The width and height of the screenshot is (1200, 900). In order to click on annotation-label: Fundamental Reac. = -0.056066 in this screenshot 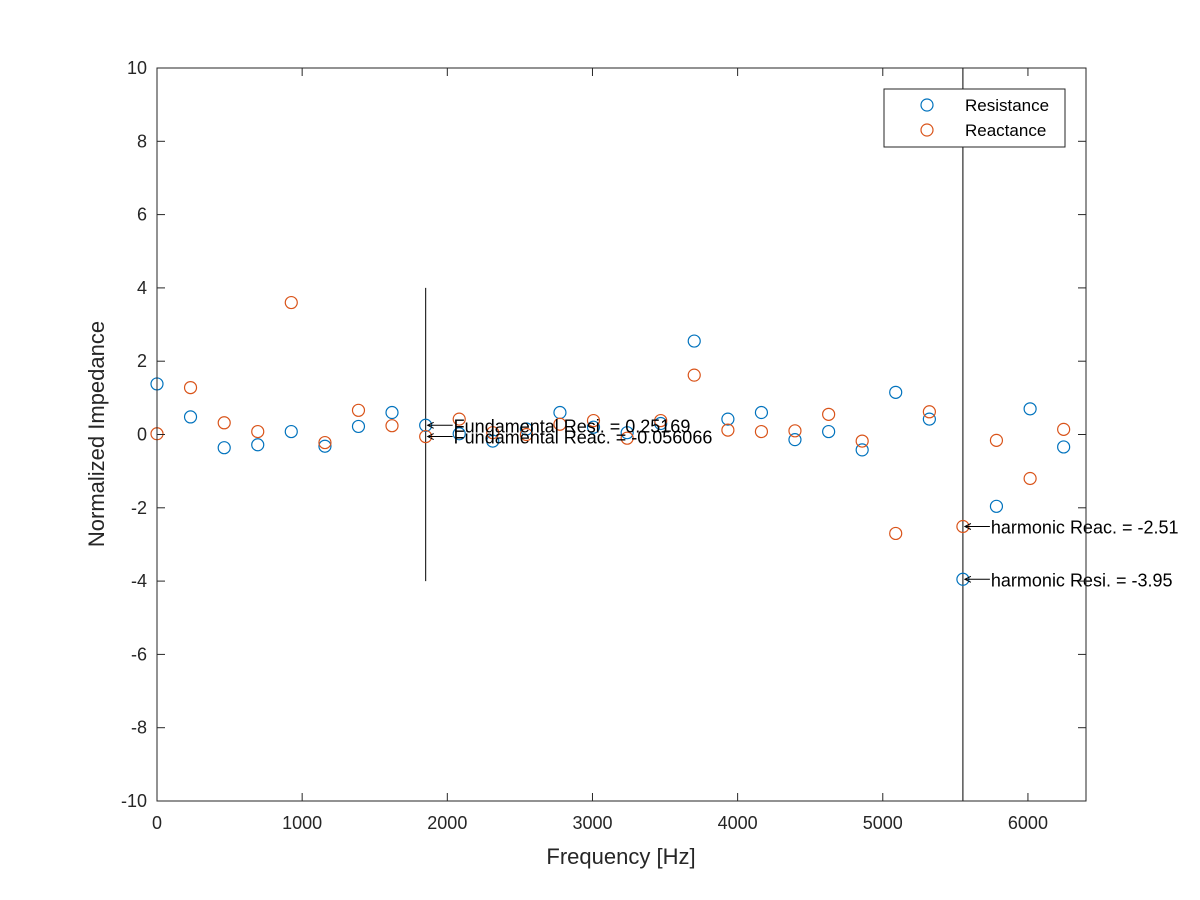, I will do `click(583, 438)`.